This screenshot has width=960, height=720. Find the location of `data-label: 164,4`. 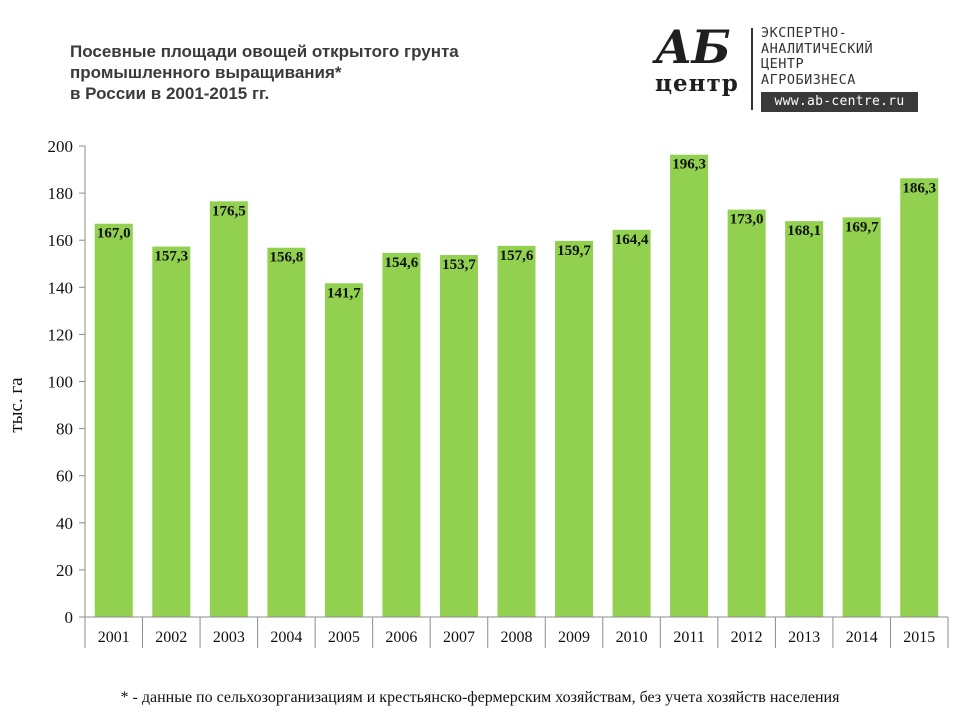

data-label: 164,4 is located at coordinates (632, 240).